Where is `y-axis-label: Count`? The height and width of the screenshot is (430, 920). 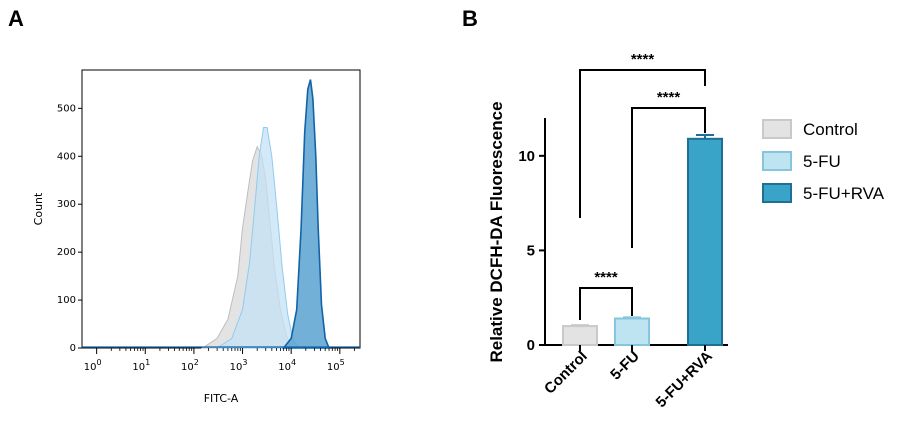 y-axis-label: Count is located at coordinates (38, 208).